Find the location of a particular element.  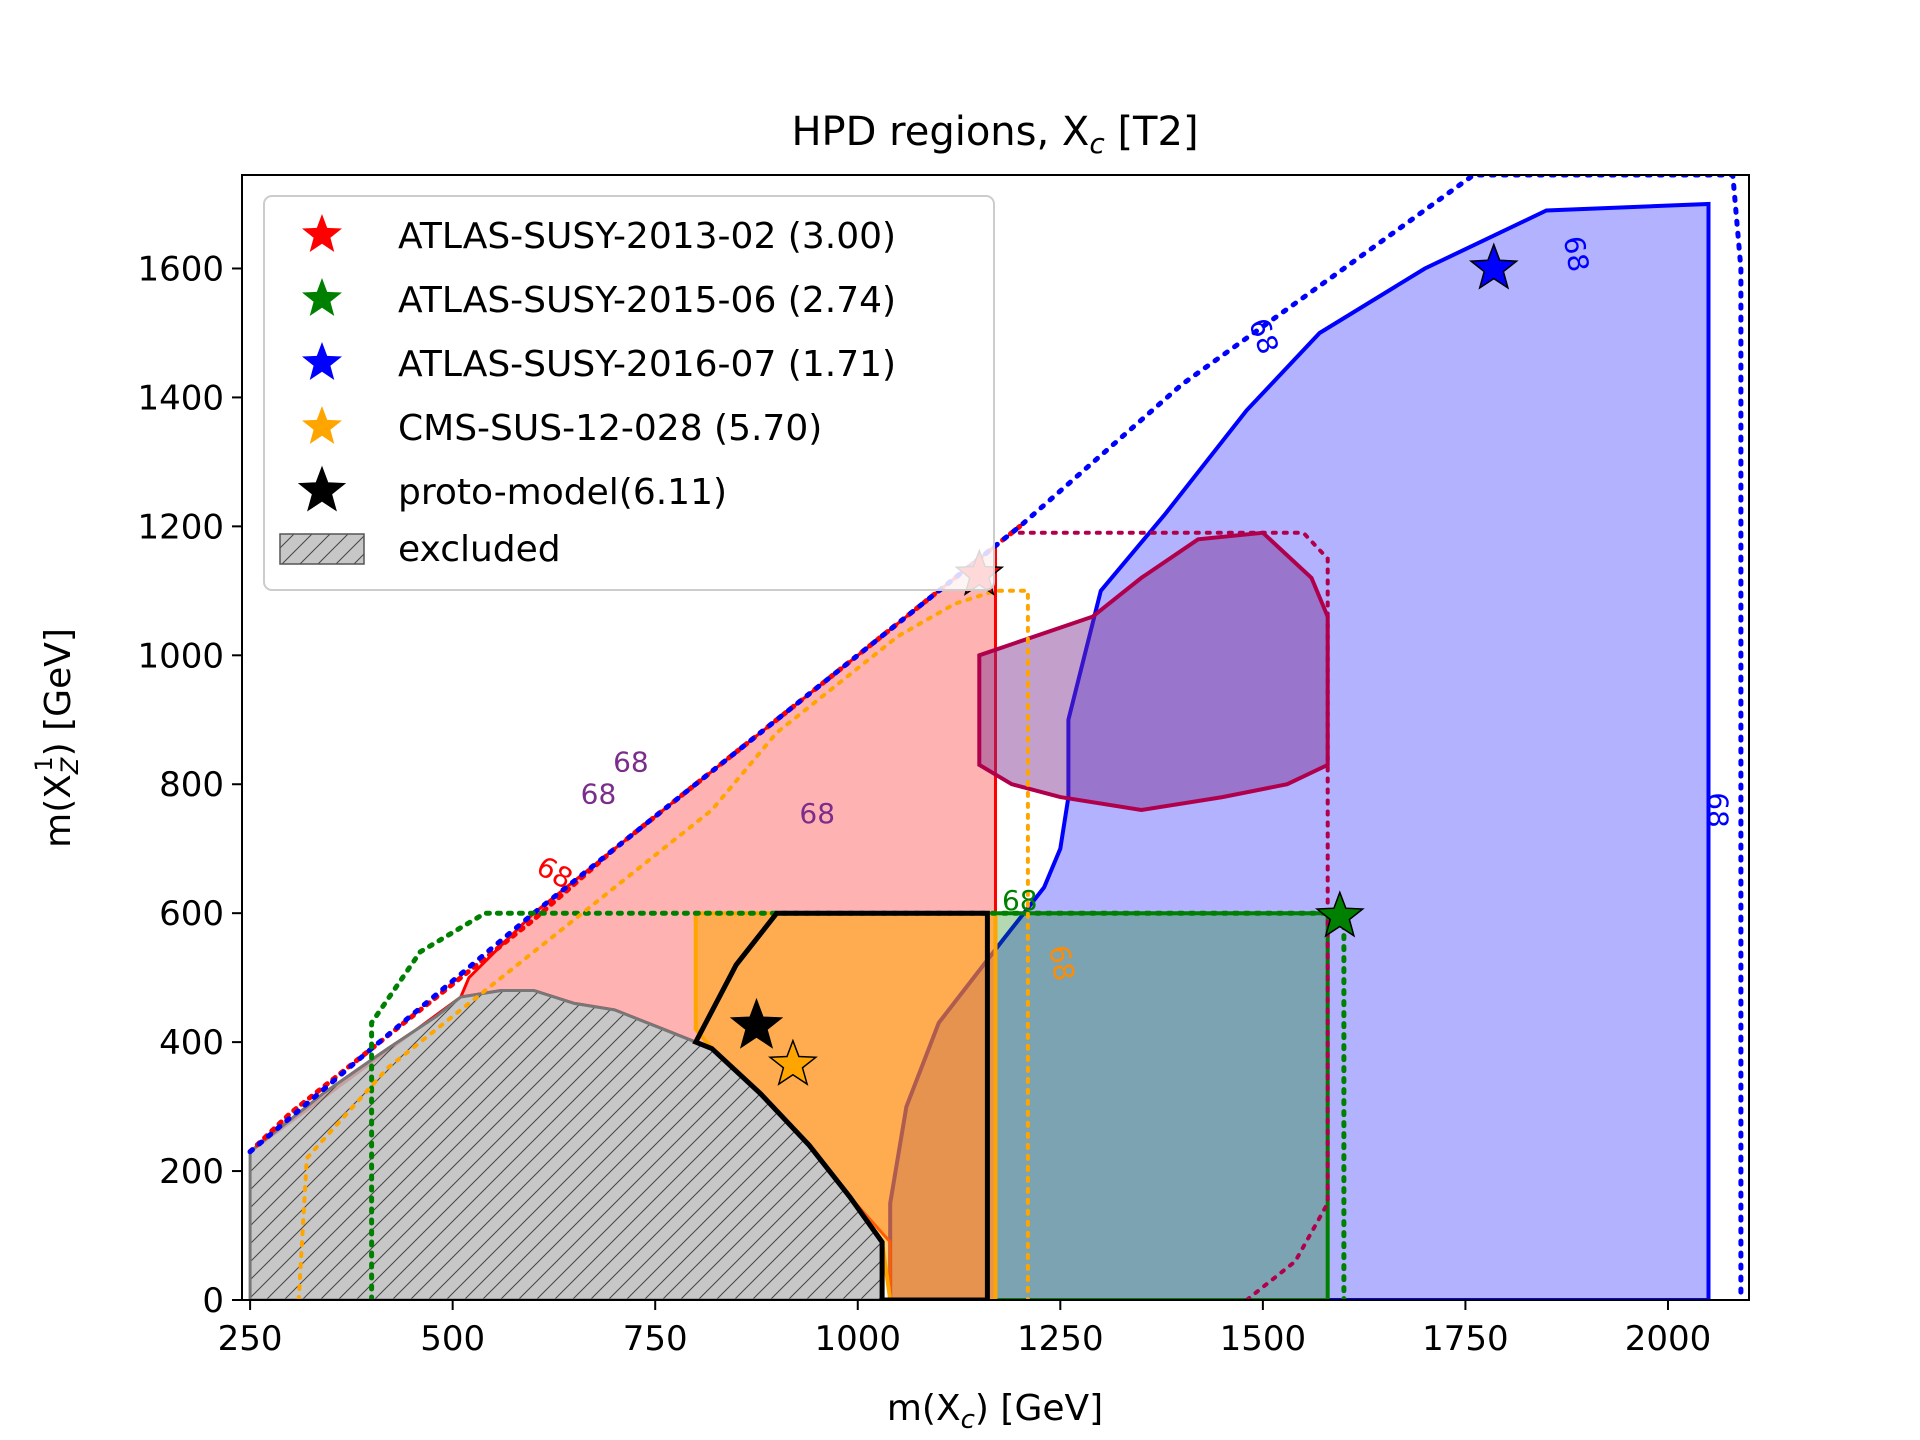

y-axis-ticks: 0 200 400 600 800 1000 1200 1400 1600 is located at coordinates (189, 785).